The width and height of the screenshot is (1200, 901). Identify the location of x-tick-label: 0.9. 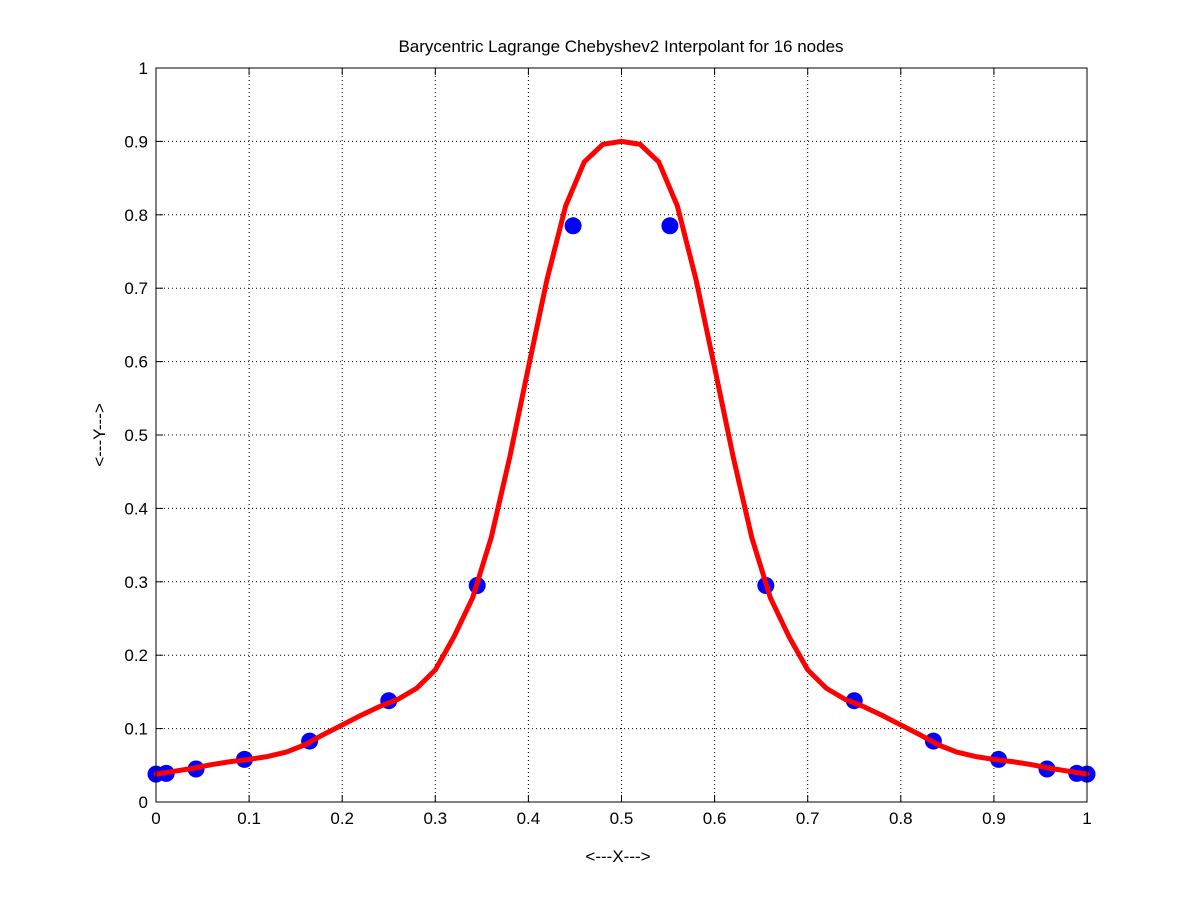
(994, 818).